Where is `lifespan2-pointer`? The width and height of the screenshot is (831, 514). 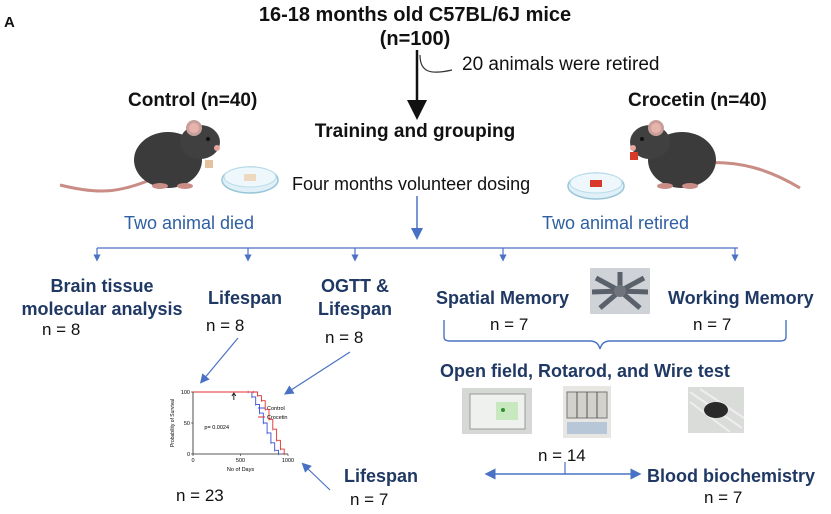
lifespan2-pointer is located at coordinates (316, 476).